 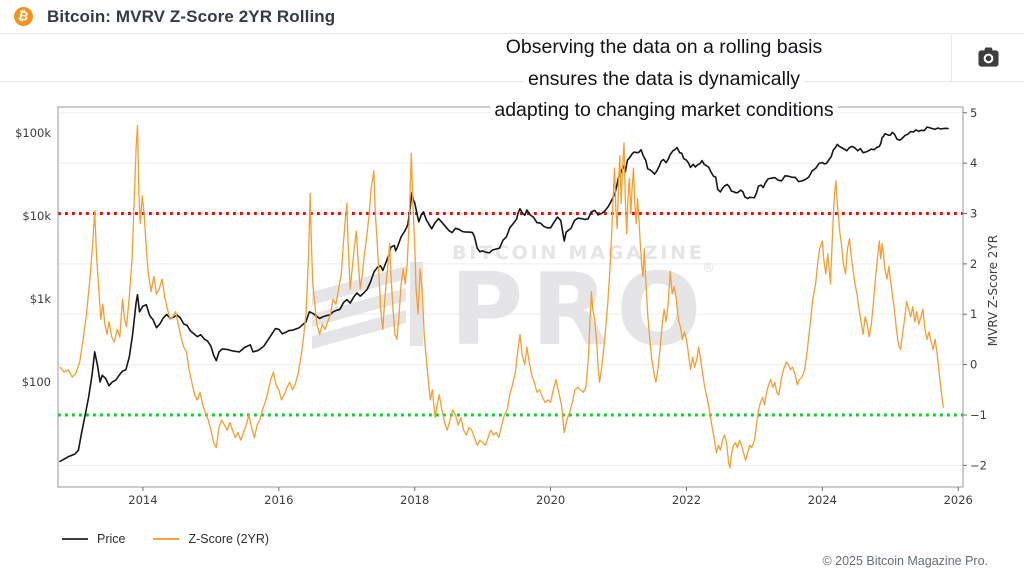 I want to click on x-axis-label: 2014, so click(x=142, y=500).